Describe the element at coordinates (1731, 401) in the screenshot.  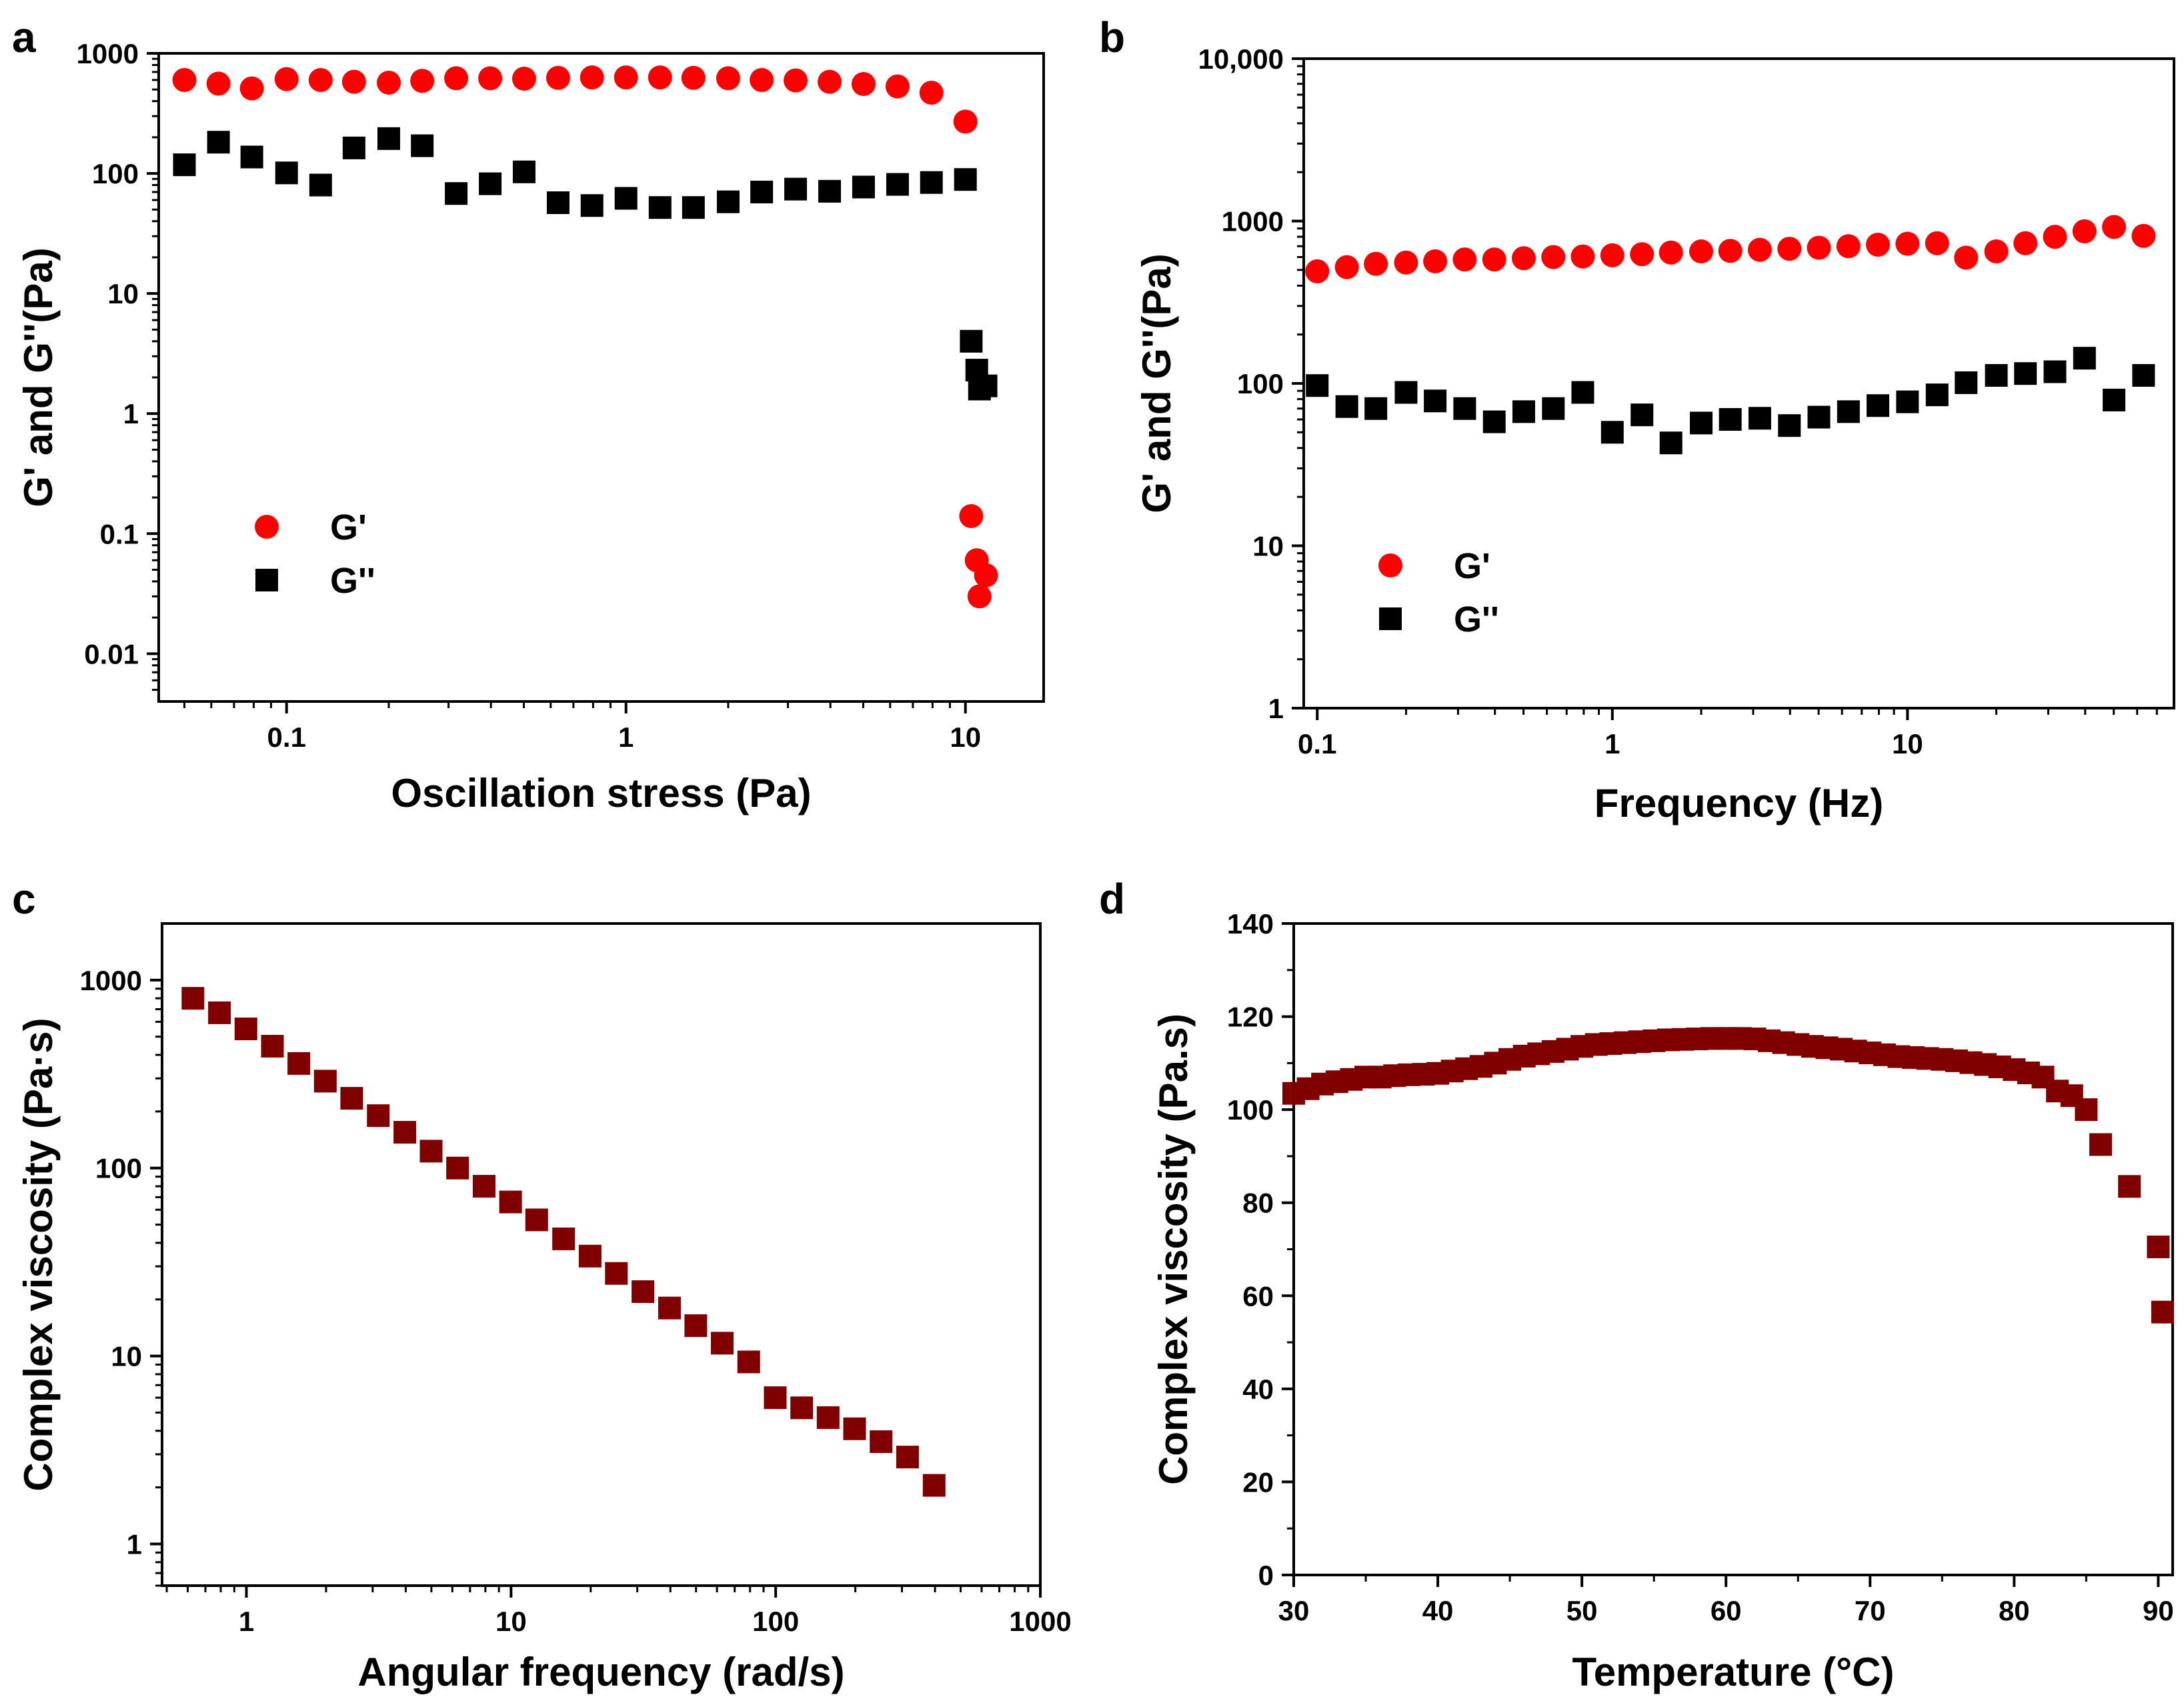
I see `series-g-double-prime` at that location.